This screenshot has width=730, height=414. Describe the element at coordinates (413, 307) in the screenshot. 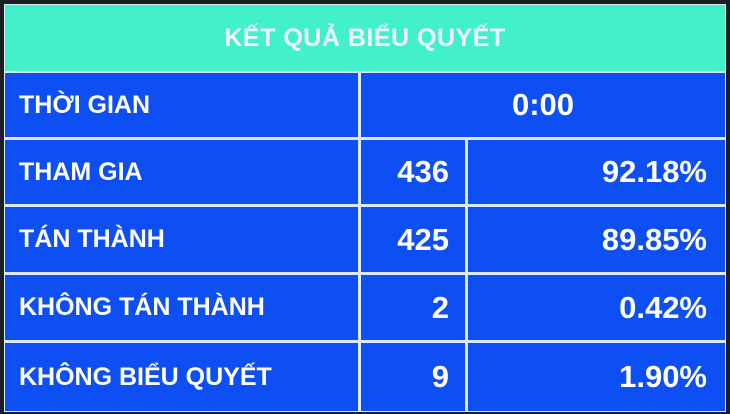

I see `row-count-disapprove: 2` at that location.